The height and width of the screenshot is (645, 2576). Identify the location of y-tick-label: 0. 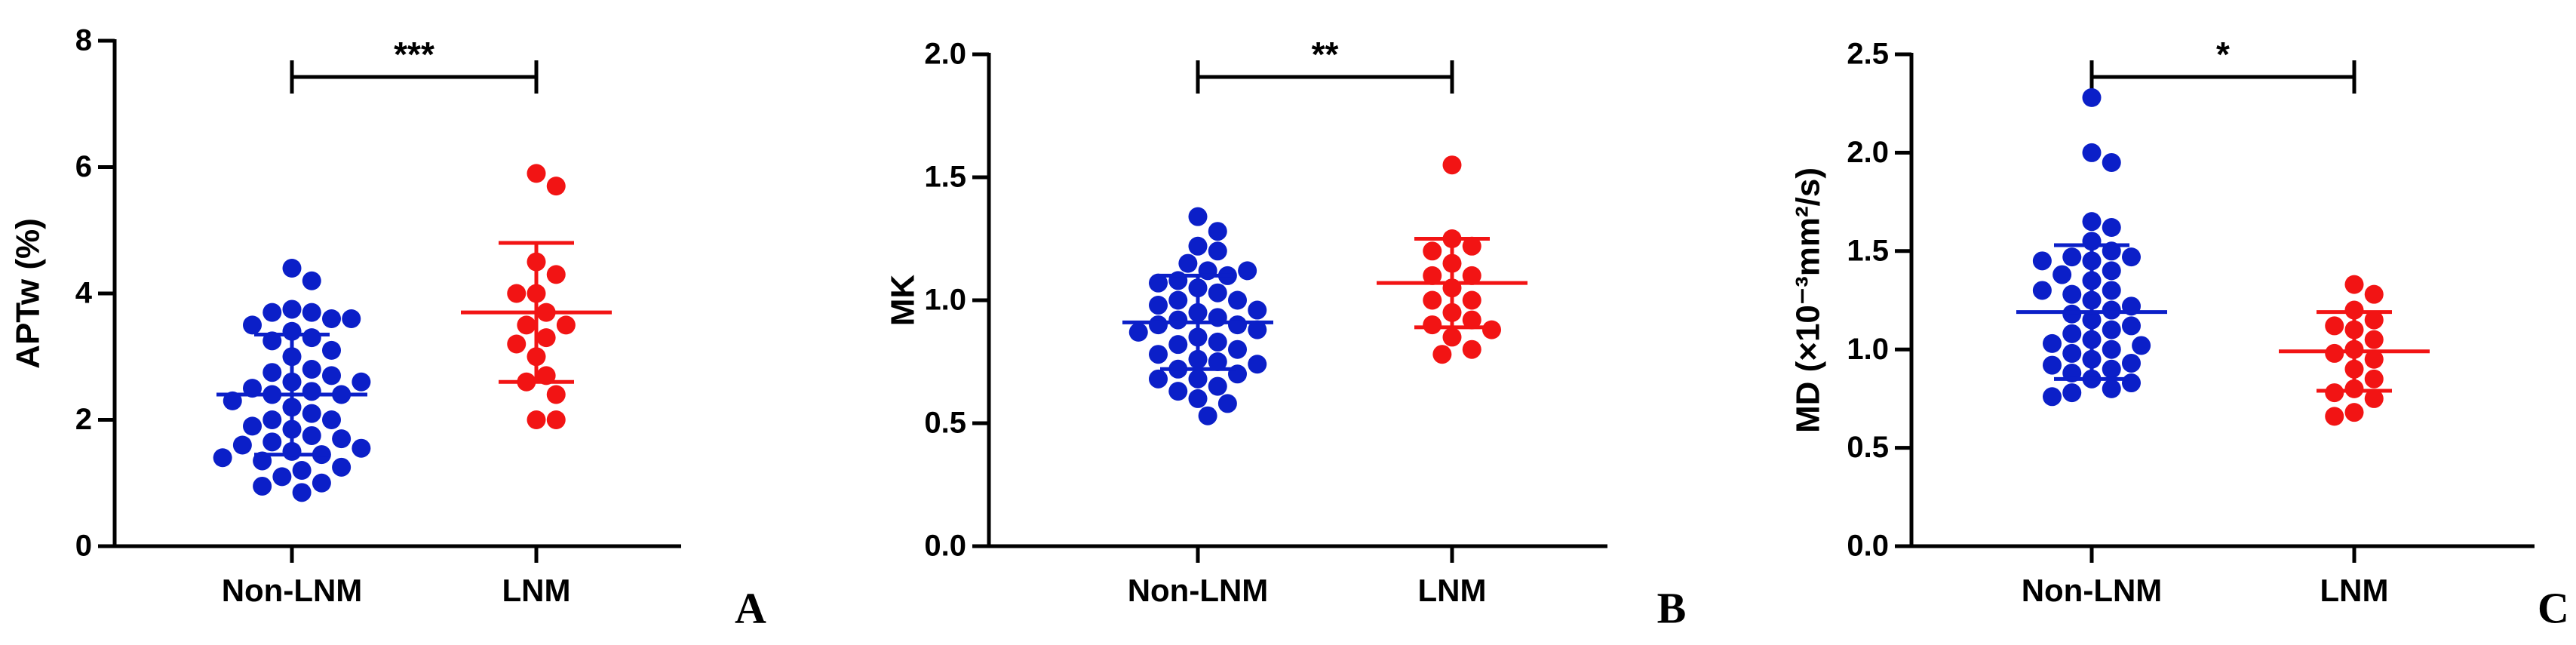
(83, 546).